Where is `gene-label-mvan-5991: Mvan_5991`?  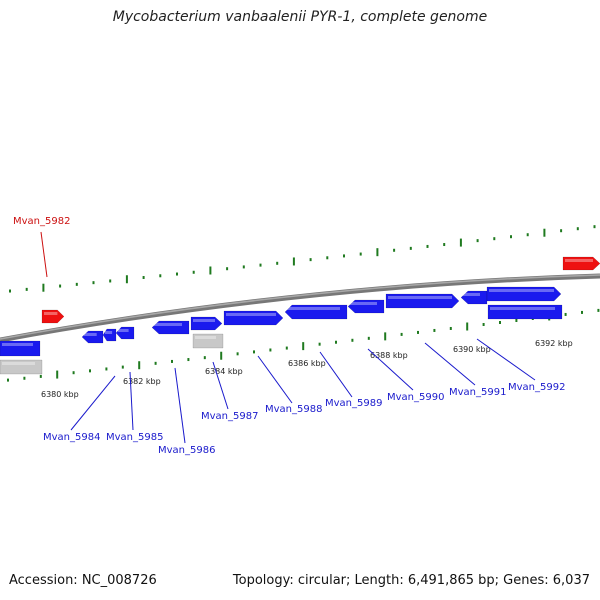
gene-label-mvan-5991: Mvan_5991 is located at coordinates (477, 392).